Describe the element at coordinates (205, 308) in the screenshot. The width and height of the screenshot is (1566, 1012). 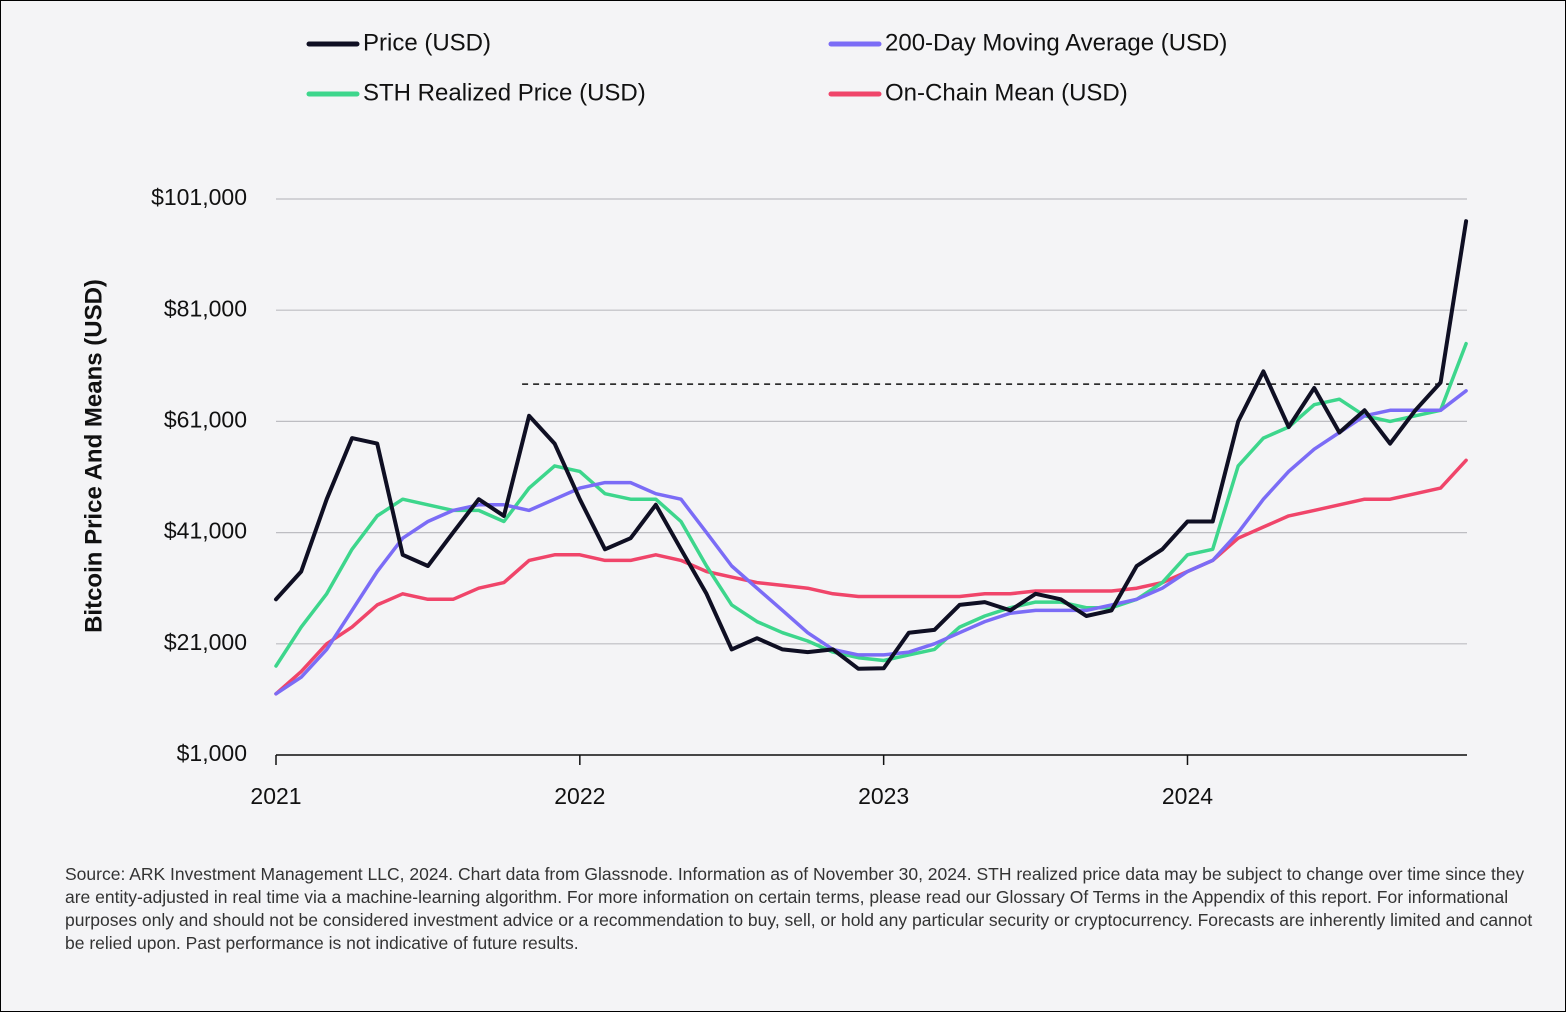
I see `y-tick-label: $81,000` at that location.